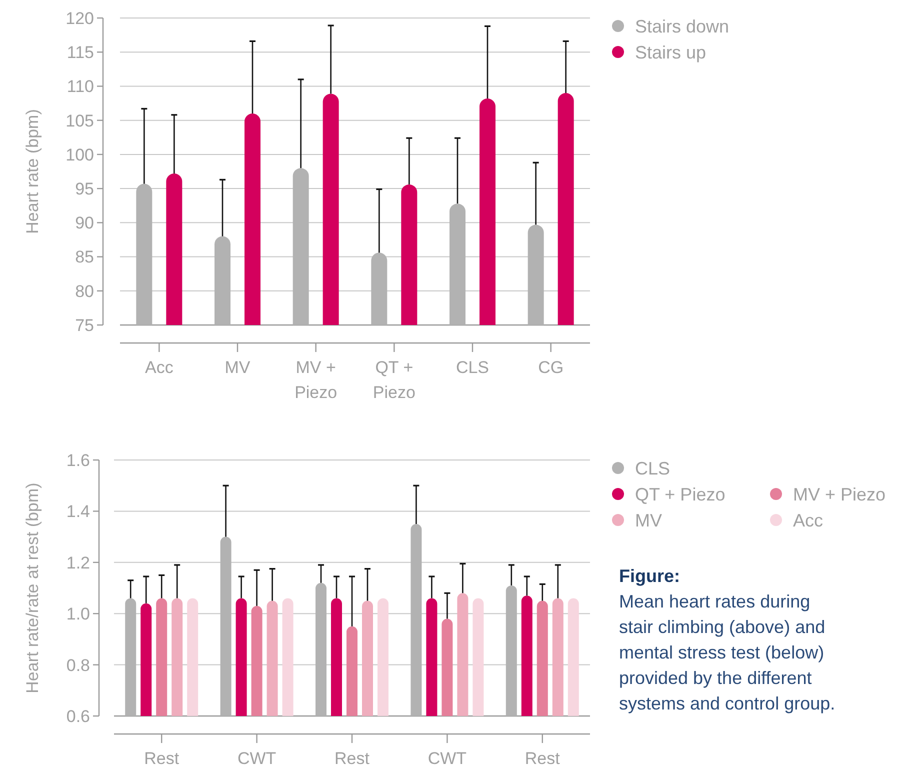 Image resolution: width=923 pixels, height=768 pixels. What do you see at coordinates (670, 52) in the screenshot?
I see `legend-label: Stairs up` at bounding box center [670, 52].